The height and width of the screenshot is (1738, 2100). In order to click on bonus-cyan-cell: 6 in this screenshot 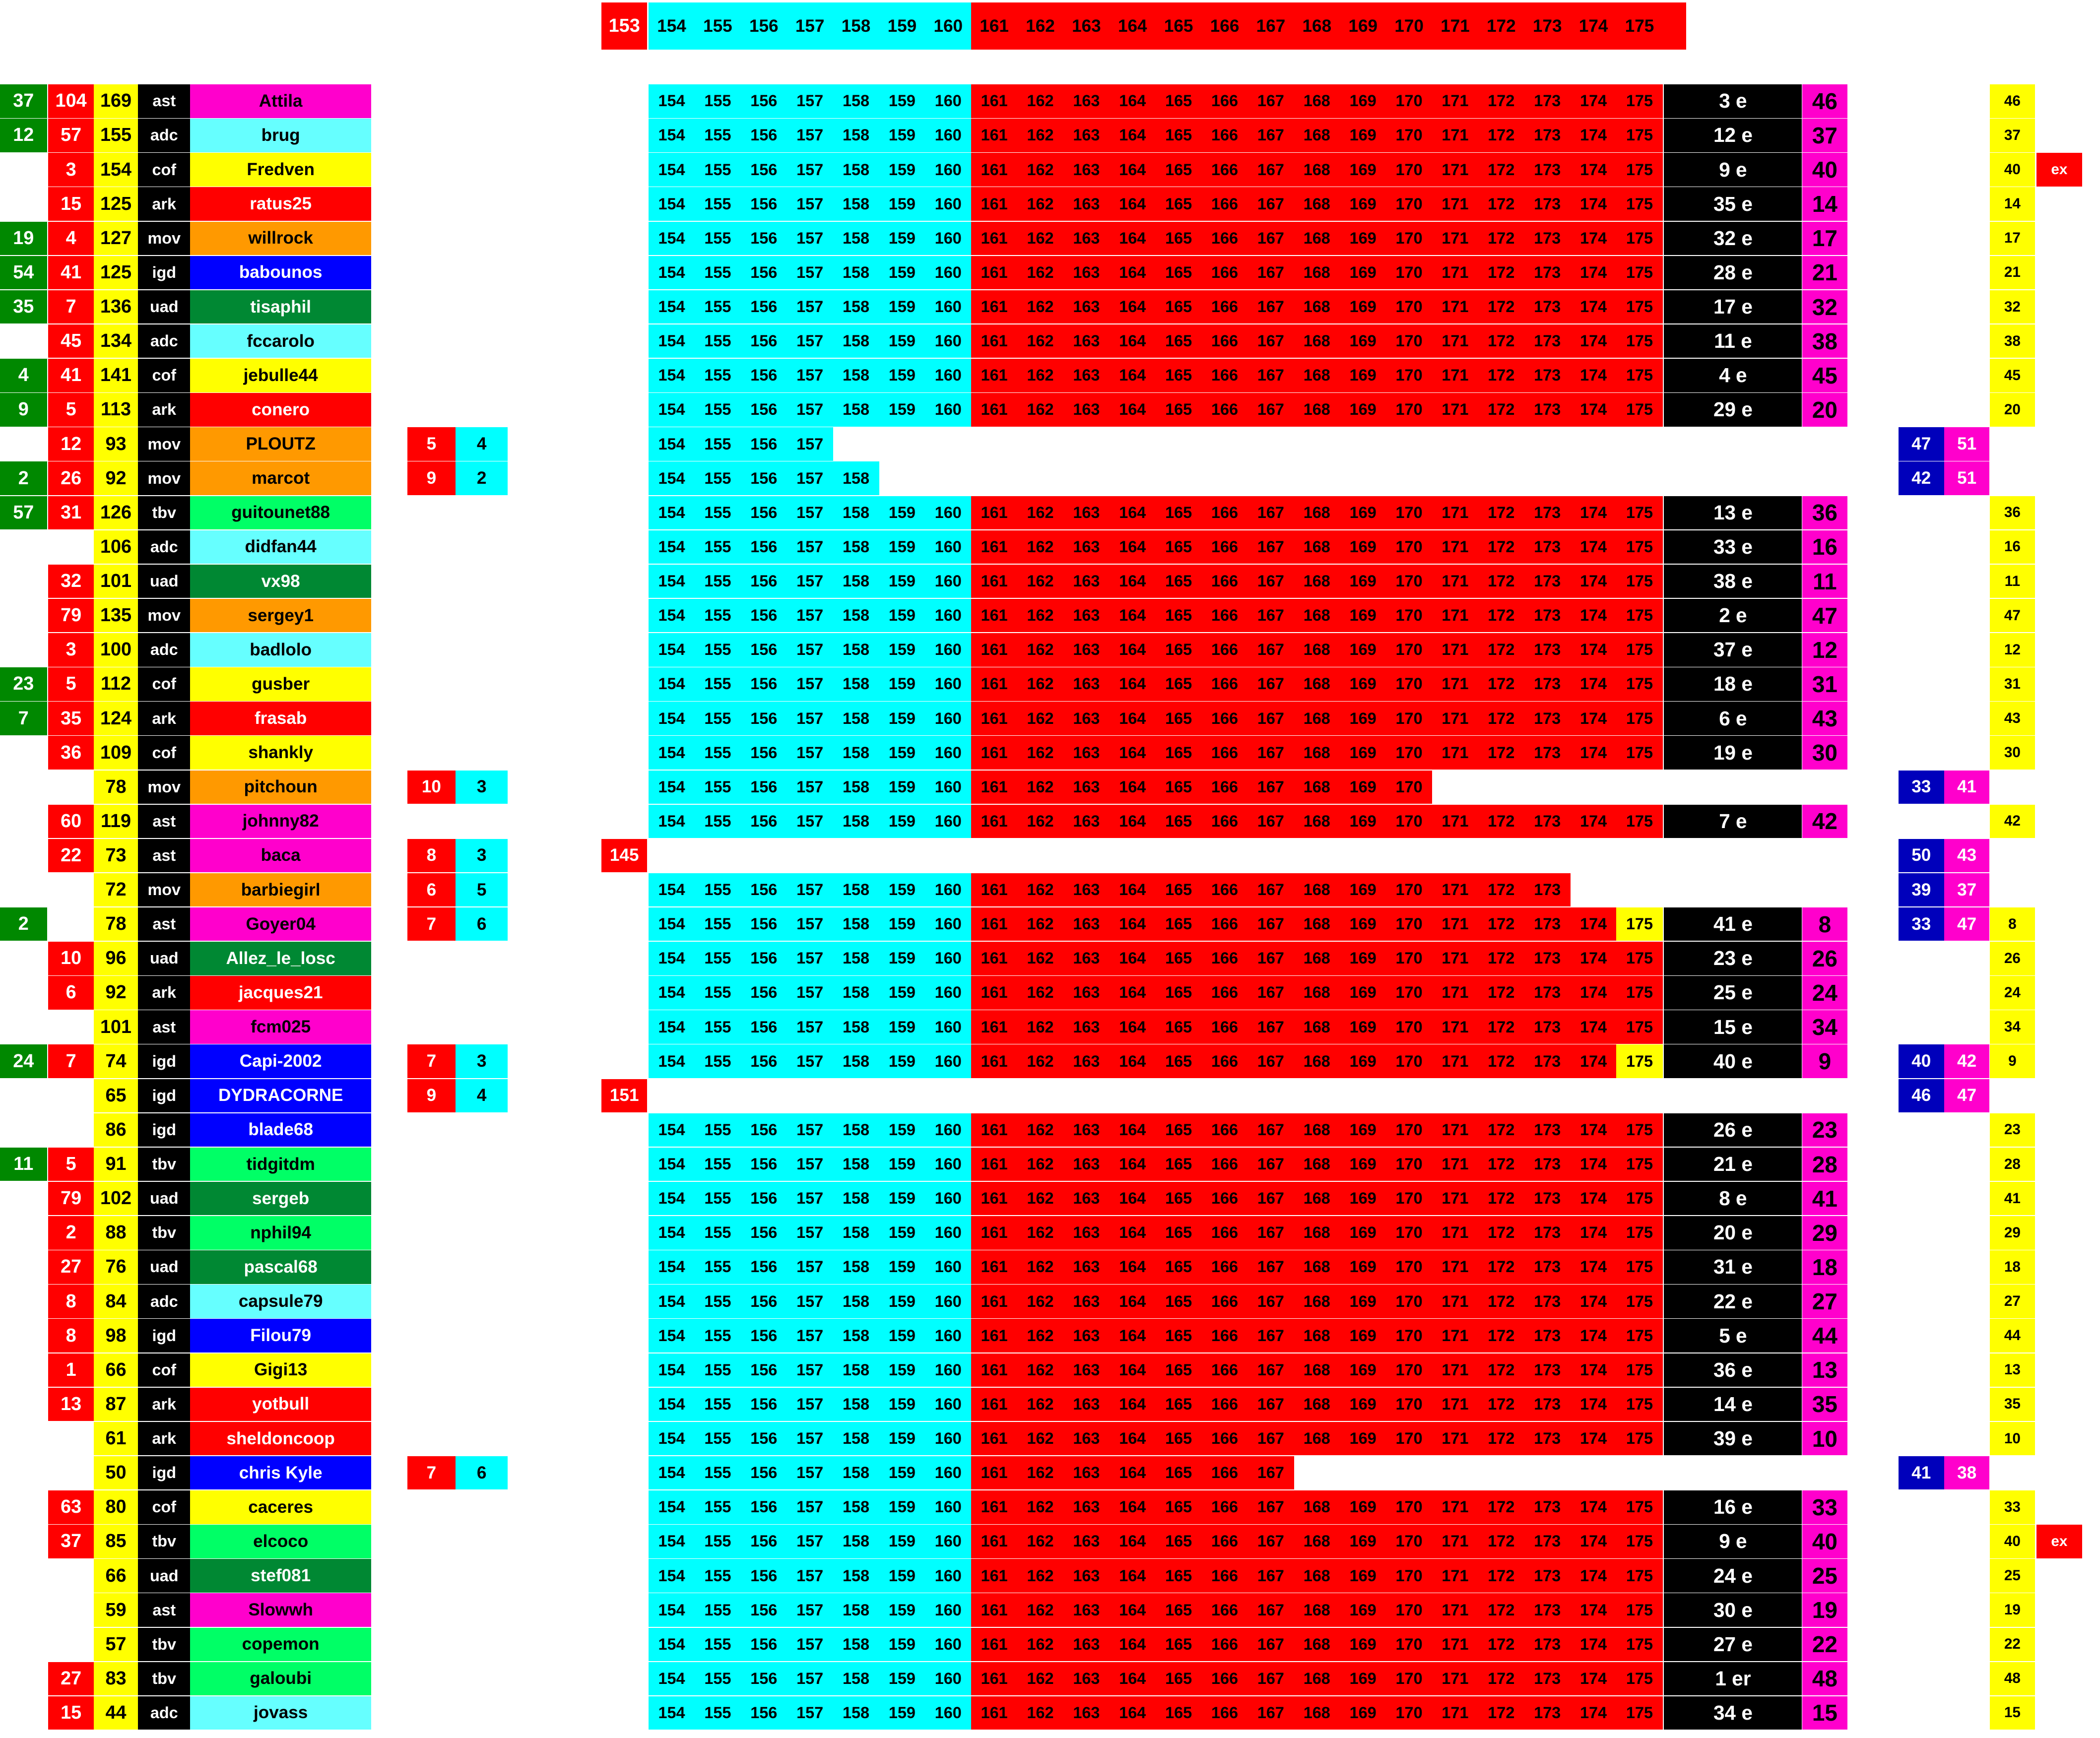, I will do `click(482, 1473)`.